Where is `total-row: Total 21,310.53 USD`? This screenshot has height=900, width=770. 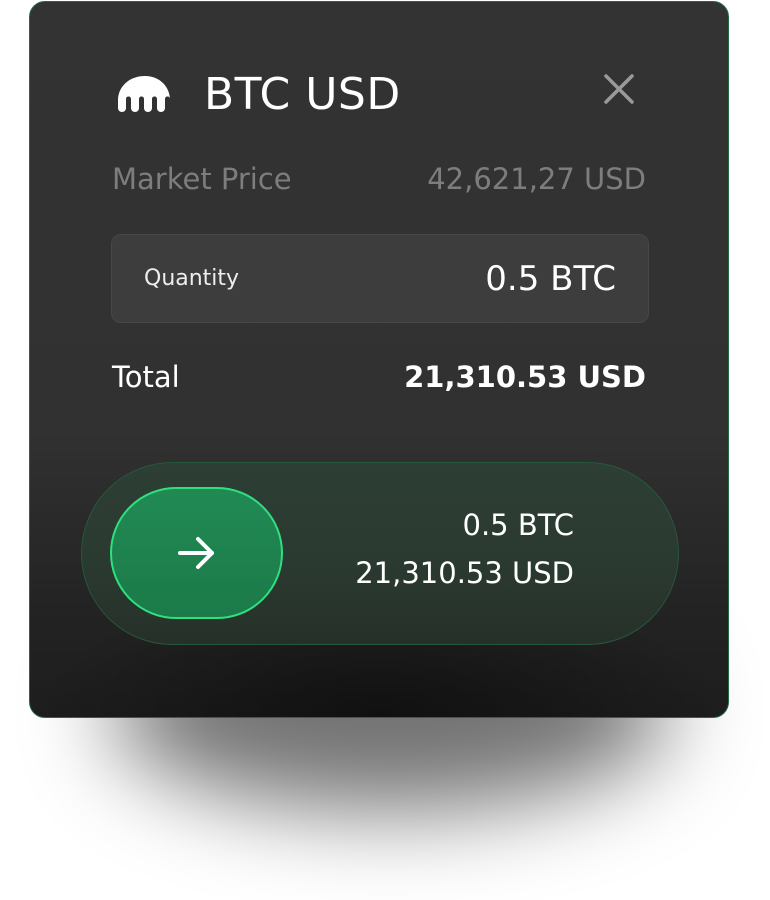
total-row: Total 21,310.53 USD is located at coordinates (379, 377).